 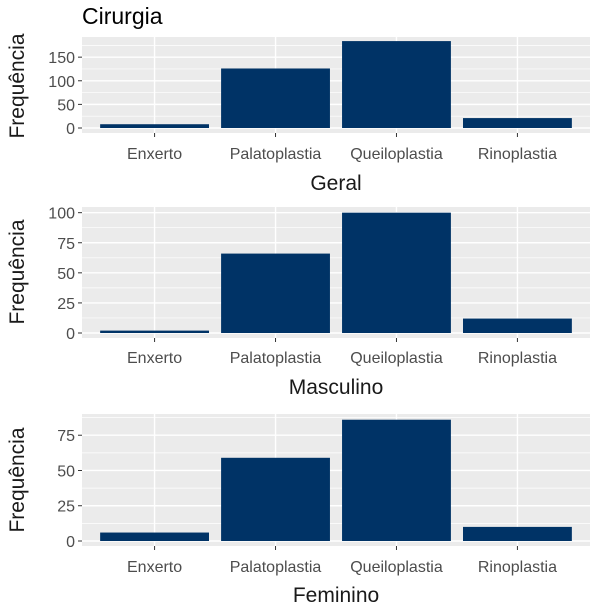 What do you see at coordinates (336, 387) in the screenshot?
I see `x-axis-label: Masculino` at bounding box center [336, 387].